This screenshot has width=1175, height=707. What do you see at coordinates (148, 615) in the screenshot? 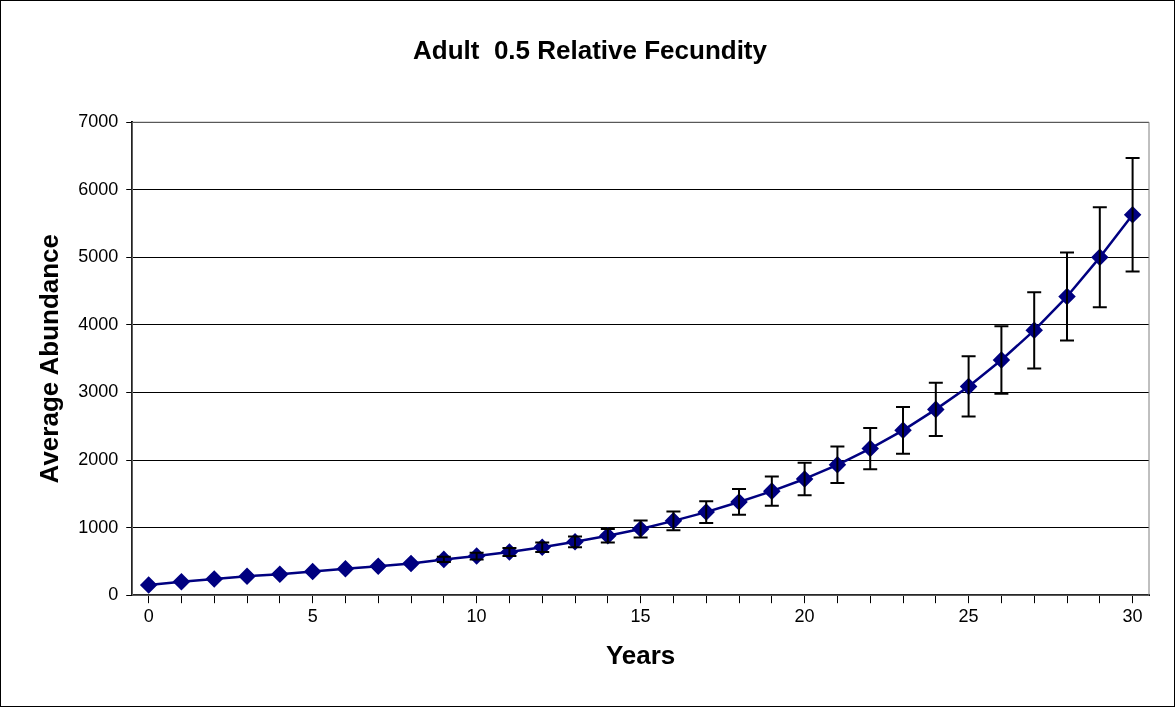
I see `x-tick-label: 0` at bounding box center [148, 615].